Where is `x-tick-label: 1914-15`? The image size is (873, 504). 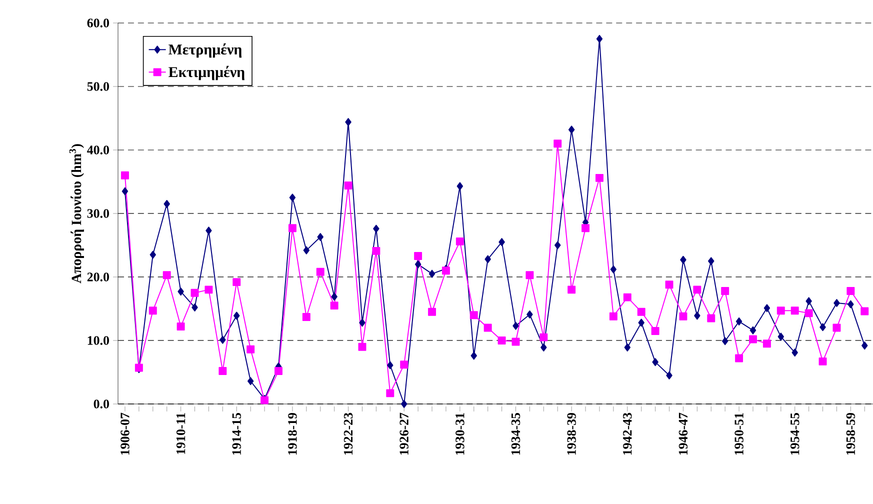
x-tick-label: 1914-15 is located at coordinates (236, 433).